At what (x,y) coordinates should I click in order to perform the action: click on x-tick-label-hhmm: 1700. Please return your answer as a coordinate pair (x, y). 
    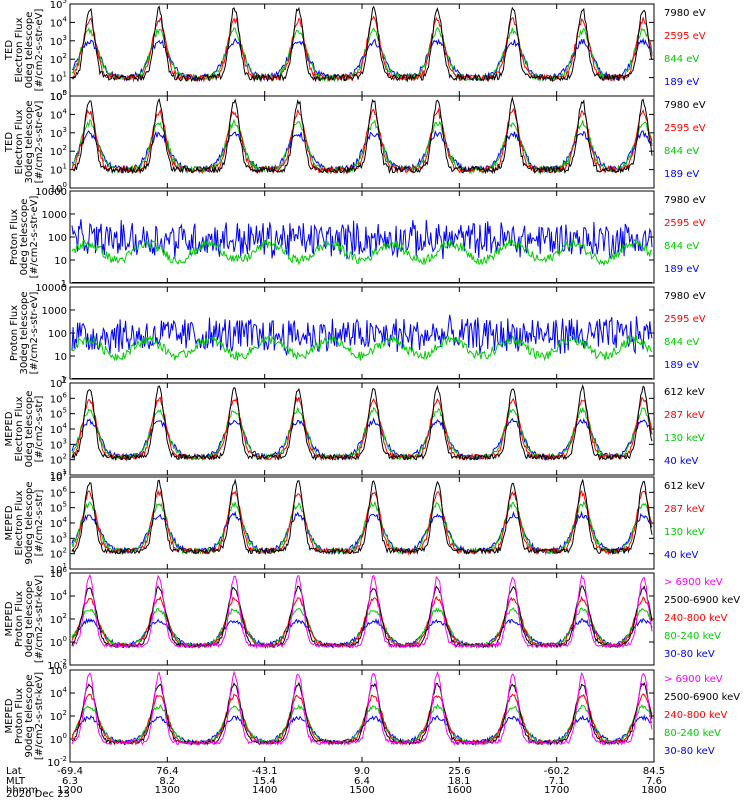
    Looking at the image, I should click on (556, 790).